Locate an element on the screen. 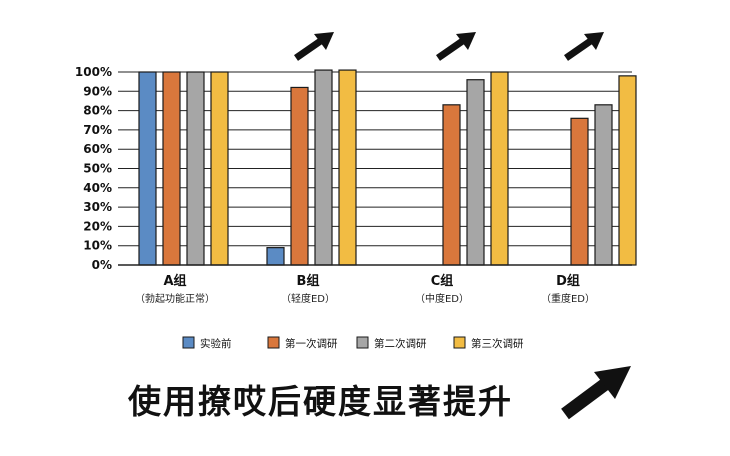 This screenshot has height=456, width=730. legend-label: 第一次调研 is located at coordinates (311, 343).